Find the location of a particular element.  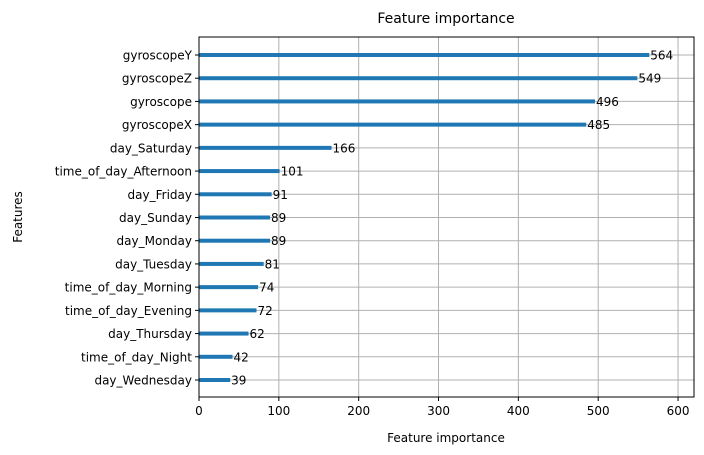

y-tick-label: day_Friday is located at coordinates (160, 195).